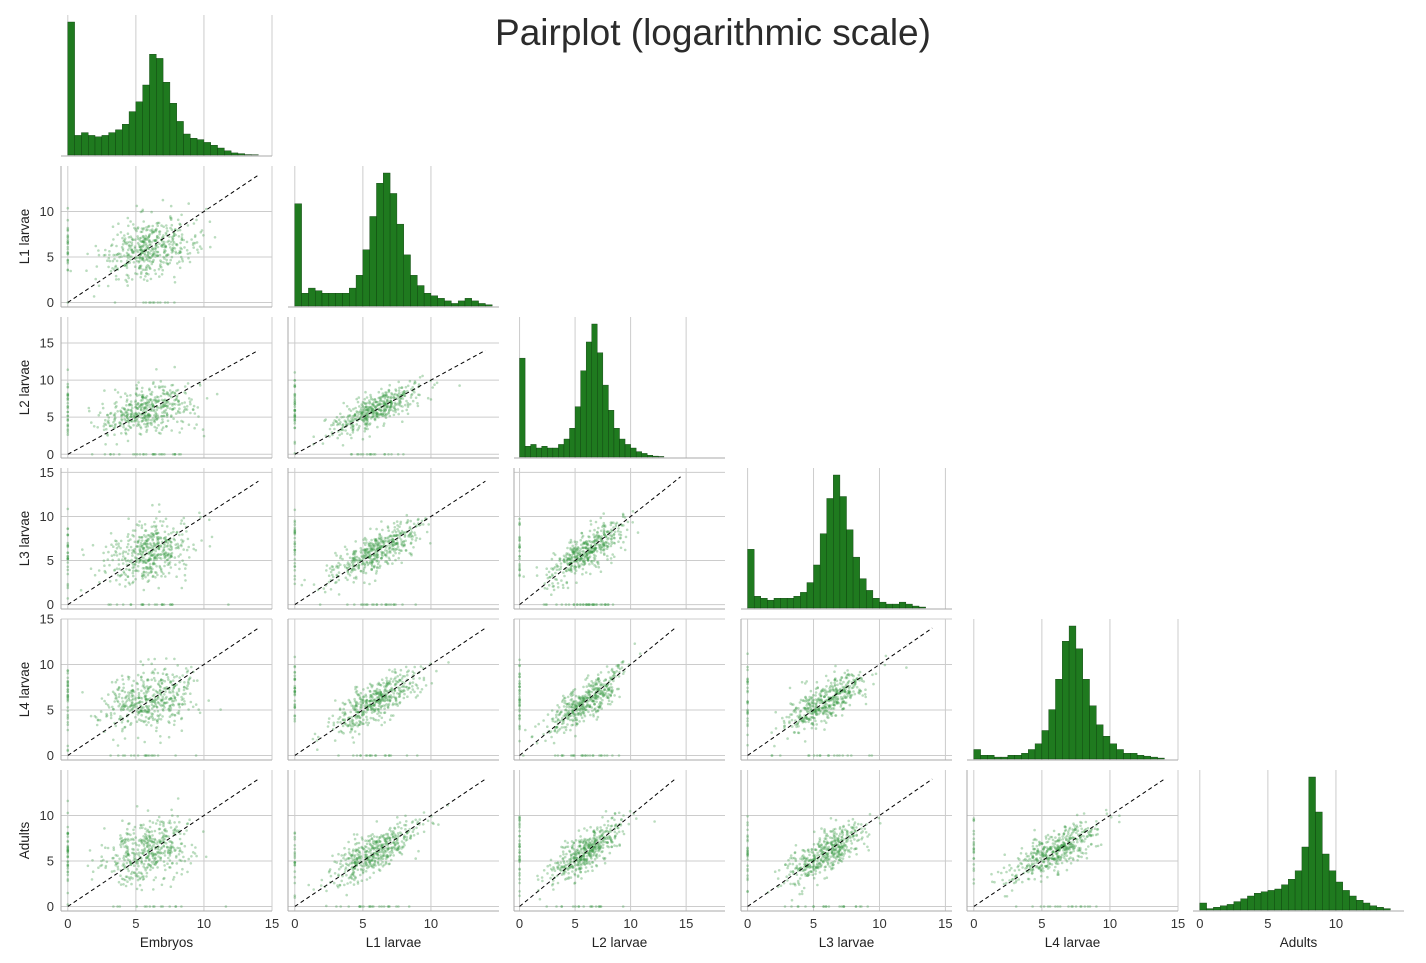 This screenshot has width=1426, height=963. Describe the element at coordinates (619, 539) in the screenshot. I see `scatter-panel-l3-larvae-vs-l2-larvae` at that location.